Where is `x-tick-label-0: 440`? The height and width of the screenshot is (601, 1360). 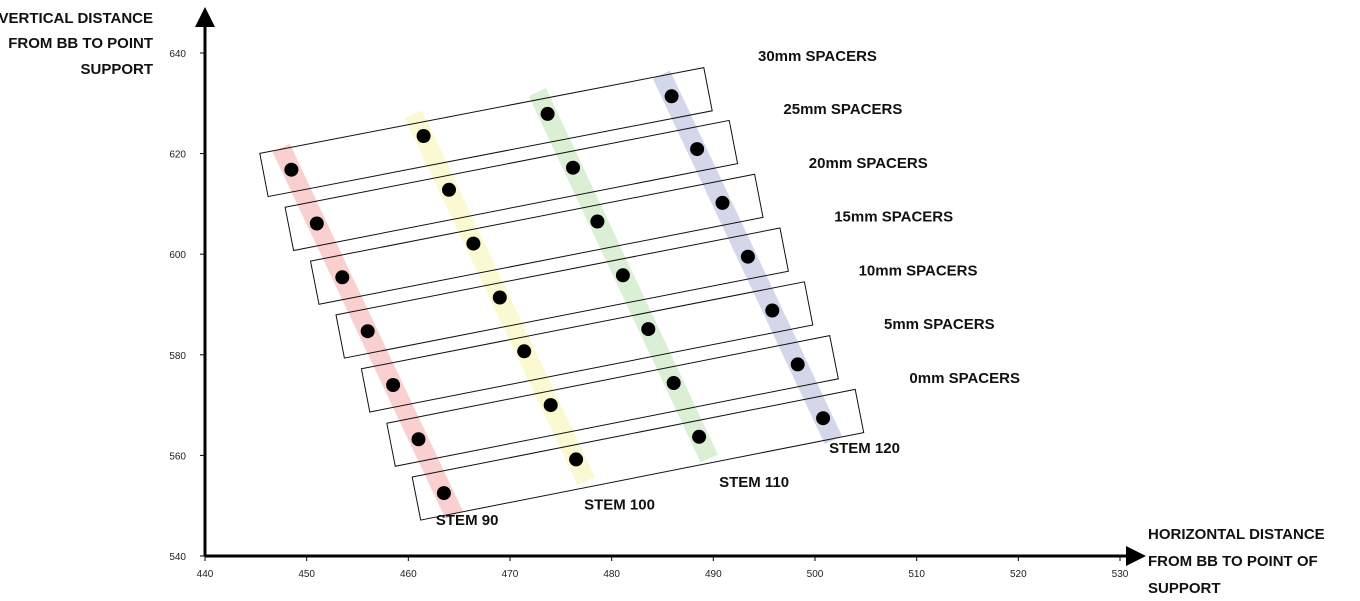 x-tick-label-0: 440 is located at coordinates (205, 574).